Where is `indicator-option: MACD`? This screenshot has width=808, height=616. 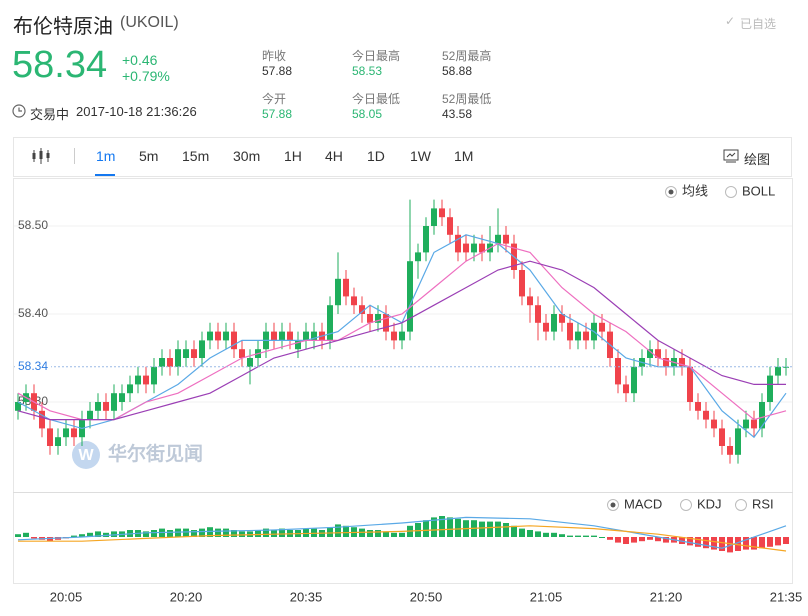
indicator-option: MACD is located at coordinates (643, 503).